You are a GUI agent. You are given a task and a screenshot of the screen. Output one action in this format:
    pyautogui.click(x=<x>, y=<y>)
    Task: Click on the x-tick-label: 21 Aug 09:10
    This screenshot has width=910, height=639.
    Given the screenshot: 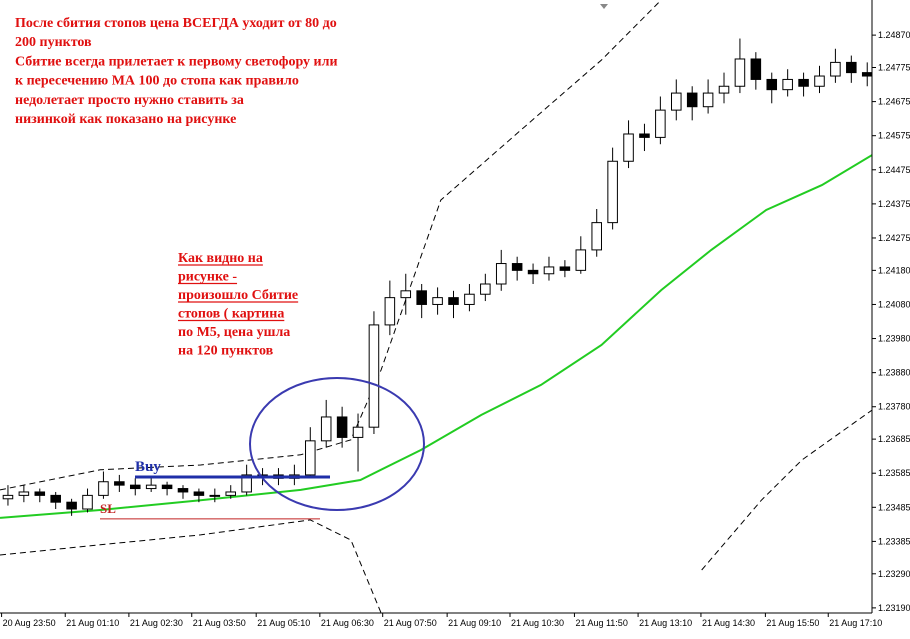 What is the action you would take?
    pyautogui.click(x=474, y=623)
    